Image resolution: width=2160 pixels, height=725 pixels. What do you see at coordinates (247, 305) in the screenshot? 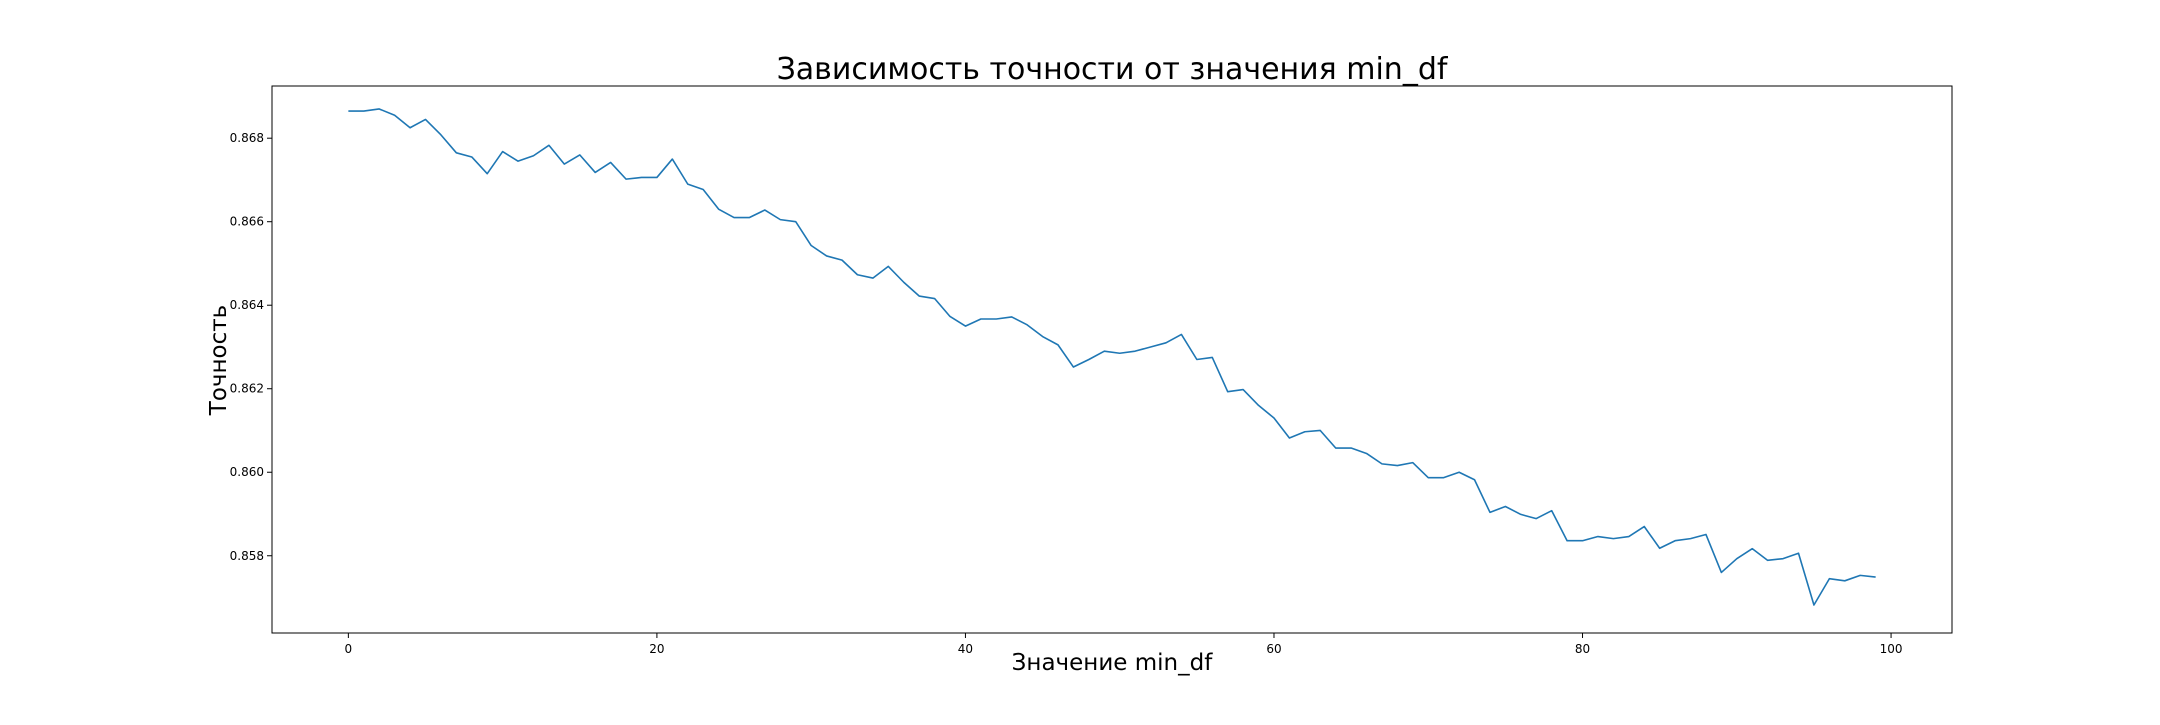
I see `y-tick-label: 0.864` at bounding box center [247, 305].